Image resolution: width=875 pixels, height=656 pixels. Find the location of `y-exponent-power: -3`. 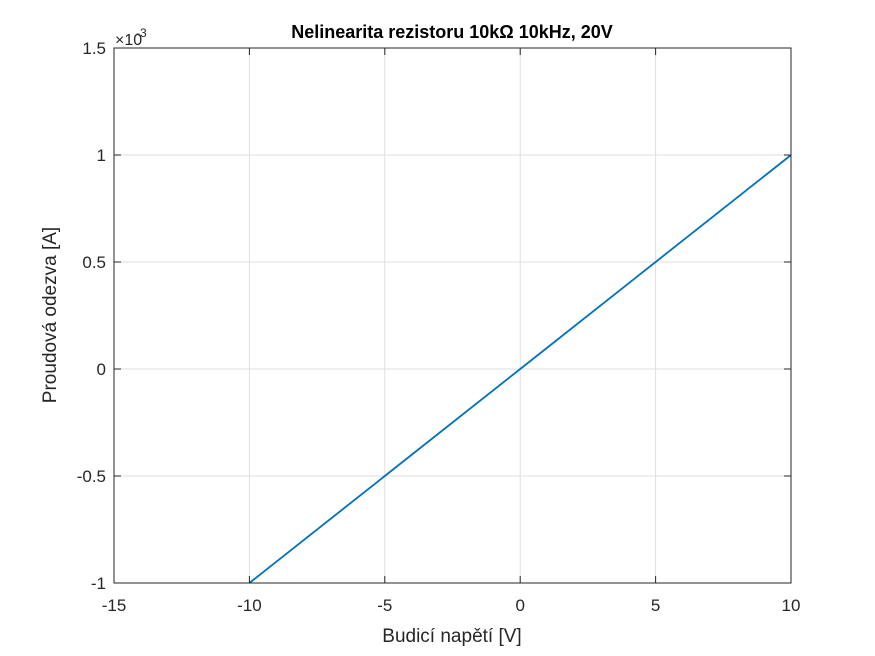

y-exponent-power: -3 is located at coordinates (141, 33).